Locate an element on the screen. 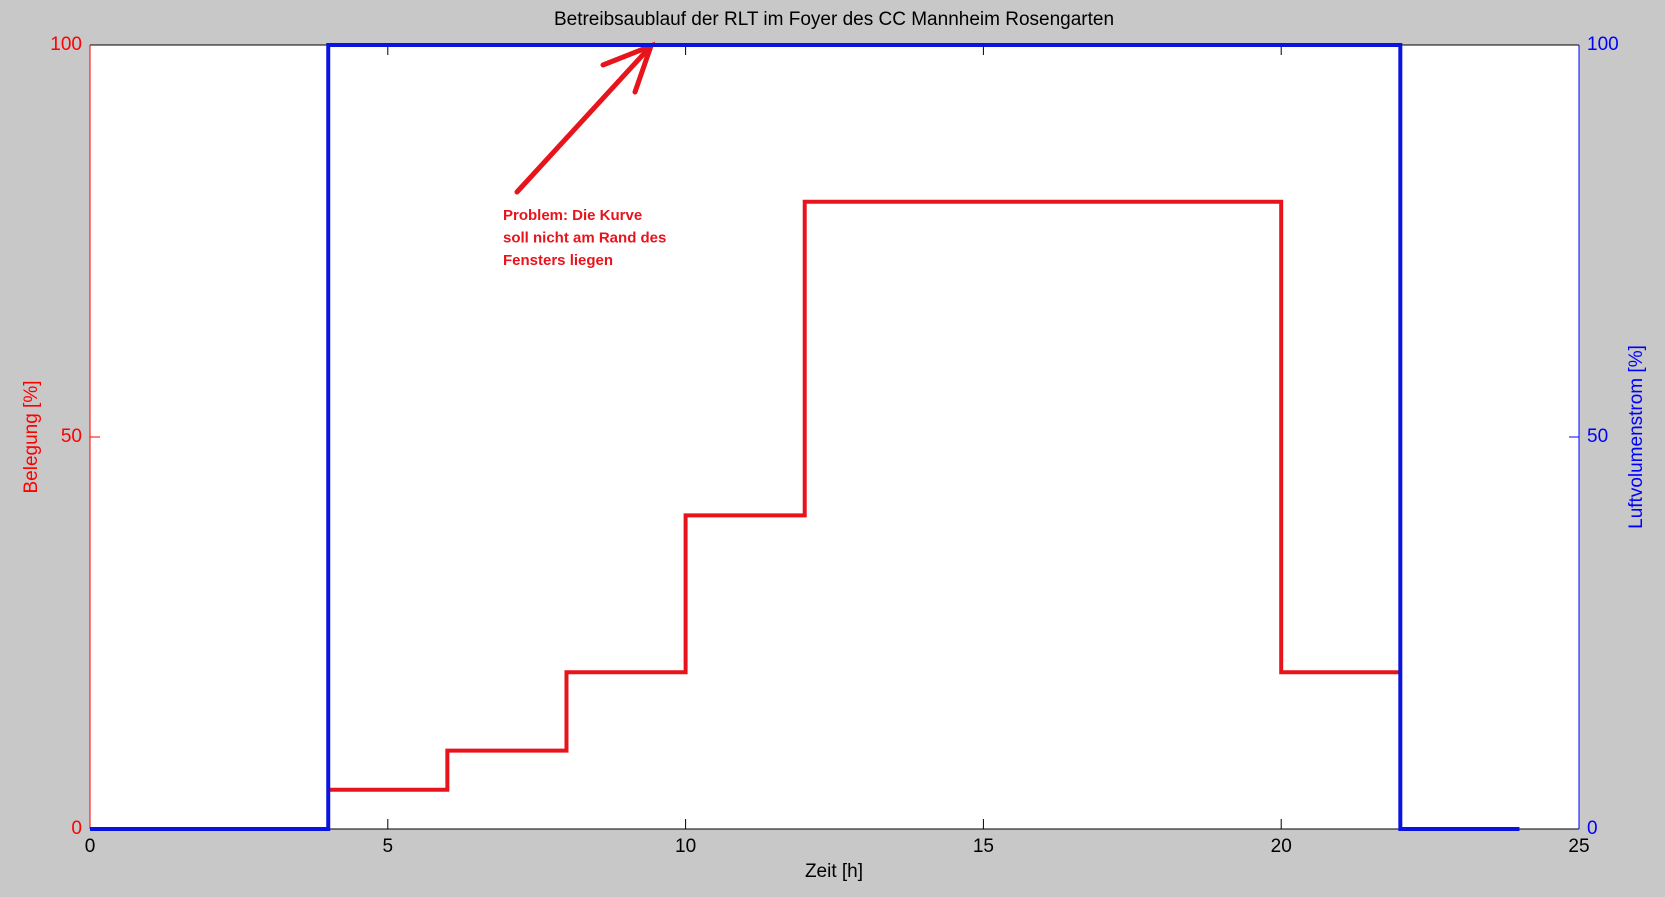  annotation: Problem: Die Kurve is located at coordinates (572, 215).